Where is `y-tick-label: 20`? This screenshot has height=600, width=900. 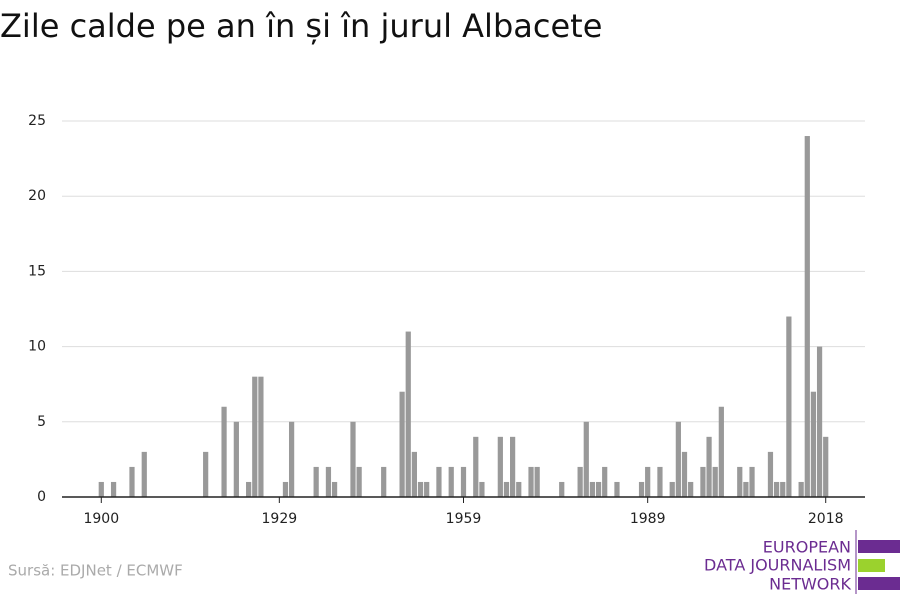
y-tick-label: 20 is located at coordinates (37, 196).